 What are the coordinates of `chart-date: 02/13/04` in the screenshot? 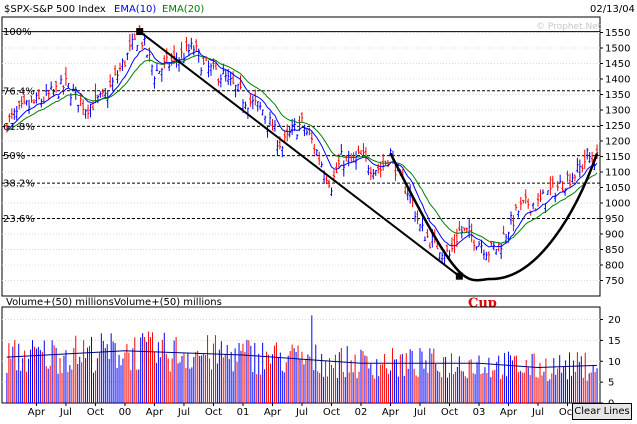 It's located at (612, 9).